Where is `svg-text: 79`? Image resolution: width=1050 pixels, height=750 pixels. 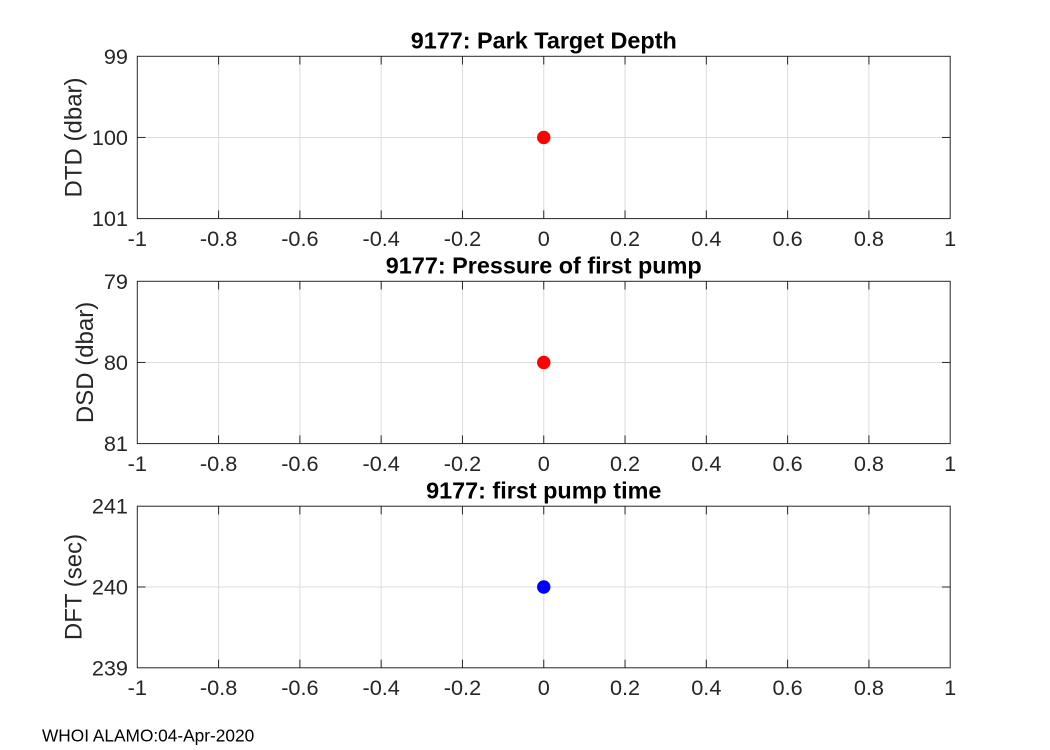 svg-text: 79 is located at coordinates (116, 281).